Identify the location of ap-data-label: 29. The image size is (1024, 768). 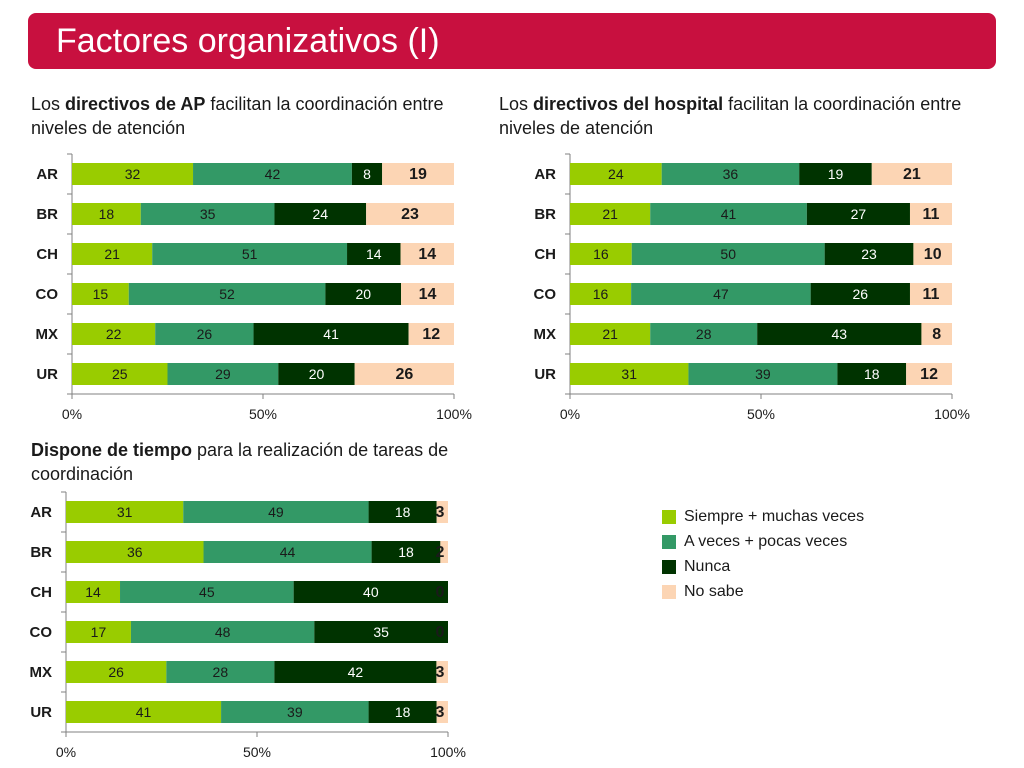
(223, 374).